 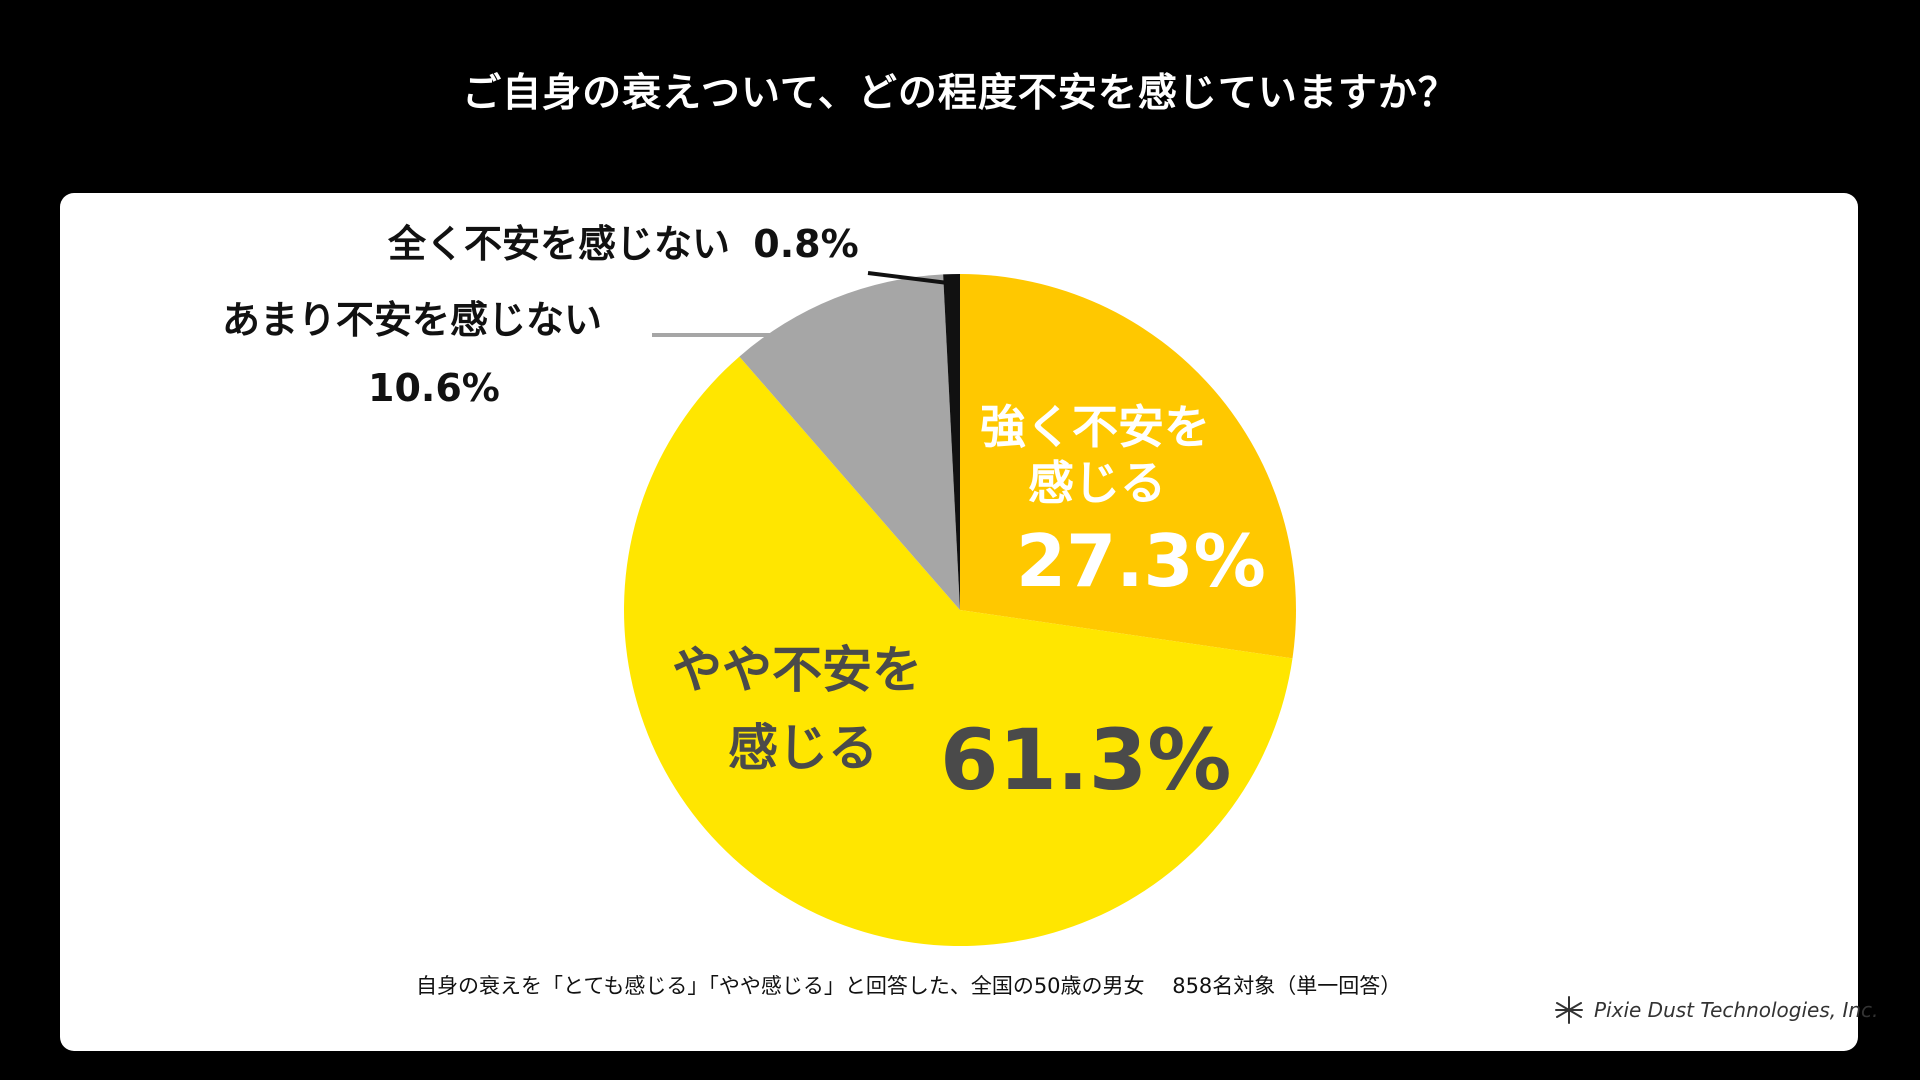 I want to click on label-moderate-value: 61.3%, so click(x=1086, y=760).